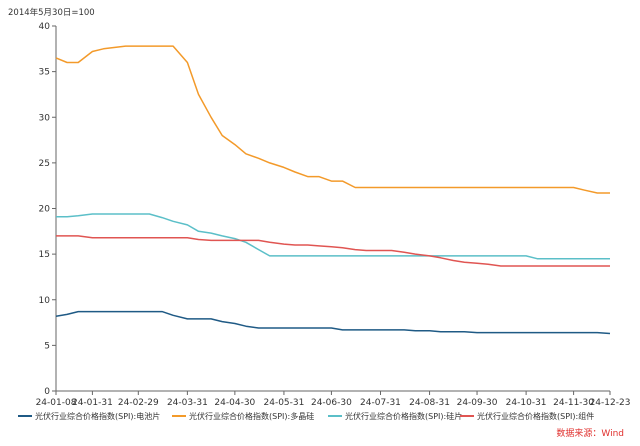  What do you see at coordinates (44, 164) in the screenshot?
I see `y-tick-label: 25` at bounding box center [44, 164].